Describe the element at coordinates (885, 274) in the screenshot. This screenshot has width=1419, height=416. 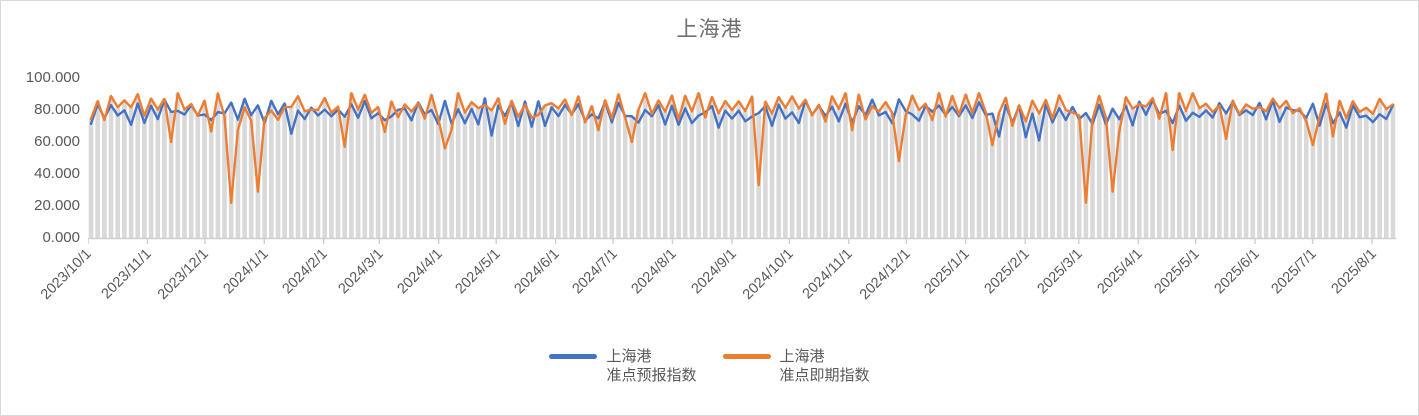
I see `x-axis-tick-label: 2024/12/1` at that location.